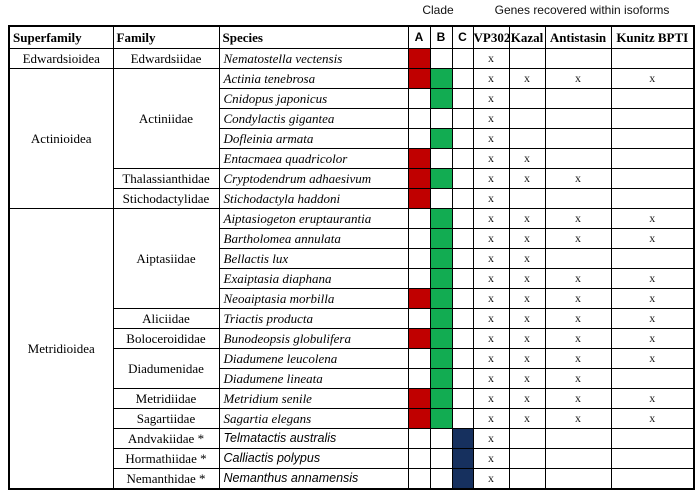  I want to click on species-cell: Cryptodendrum adhaesivum, so click(313, 178).